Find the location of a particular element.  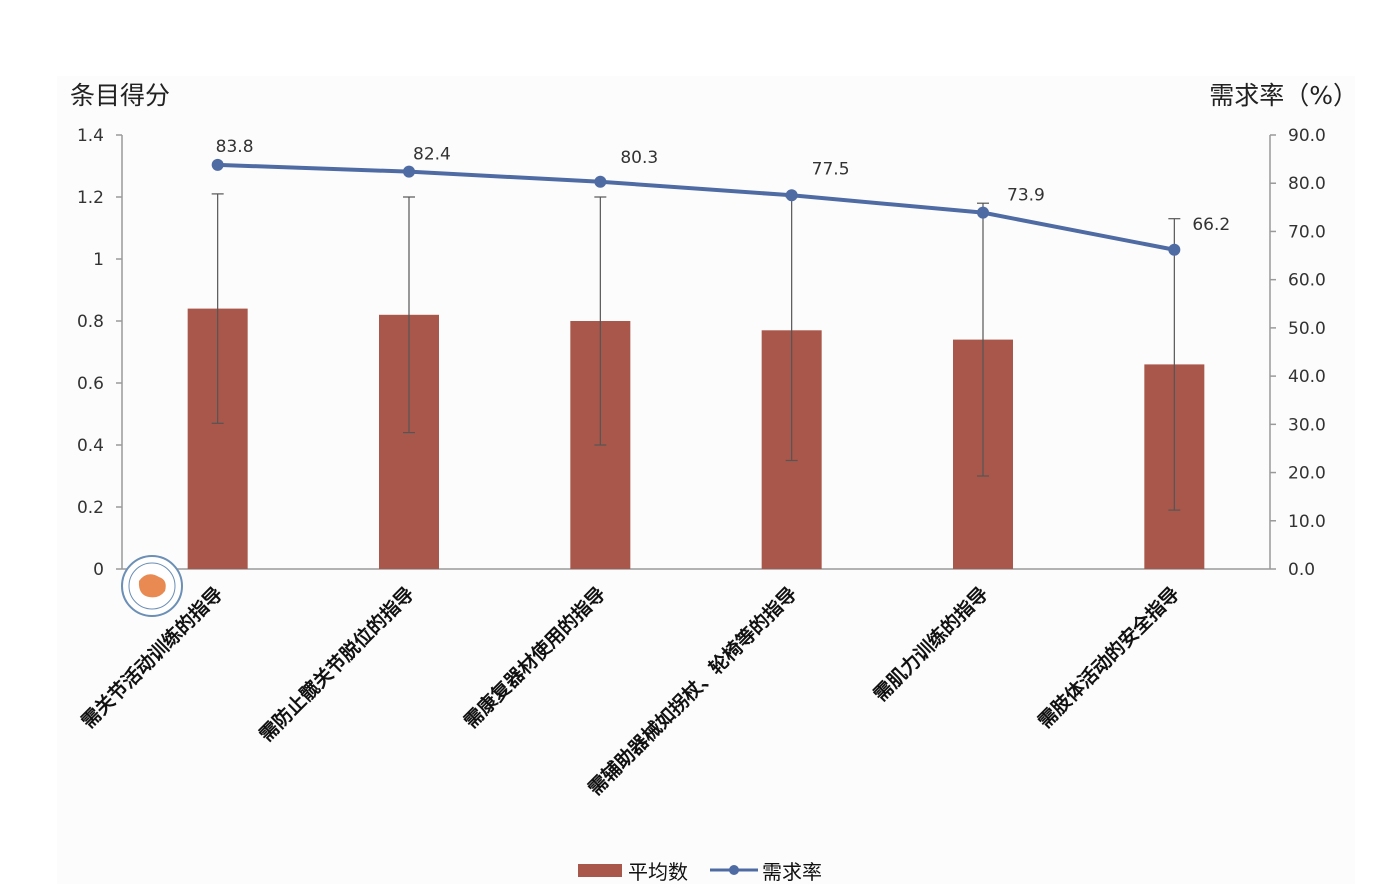

legend-line-label: 需求率 is located at coordinates (792, 872).